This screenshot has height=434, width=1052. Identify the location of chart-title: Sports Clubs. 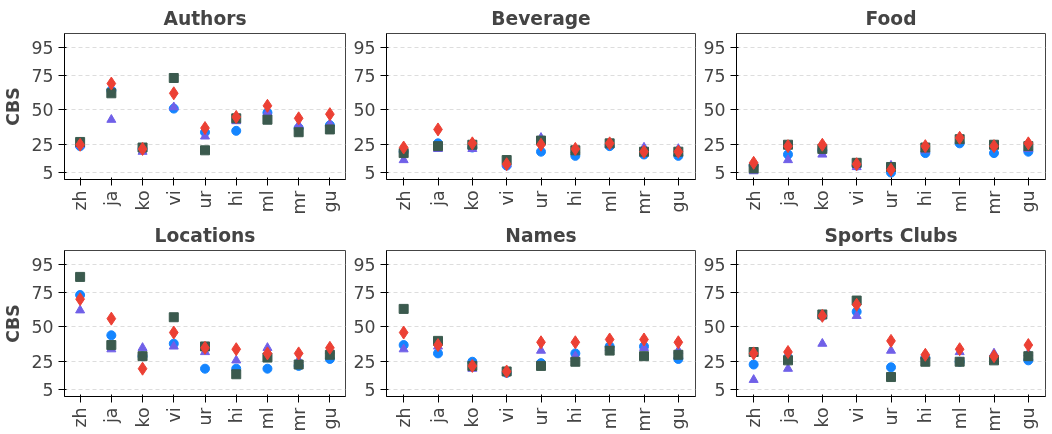
(891, 235).